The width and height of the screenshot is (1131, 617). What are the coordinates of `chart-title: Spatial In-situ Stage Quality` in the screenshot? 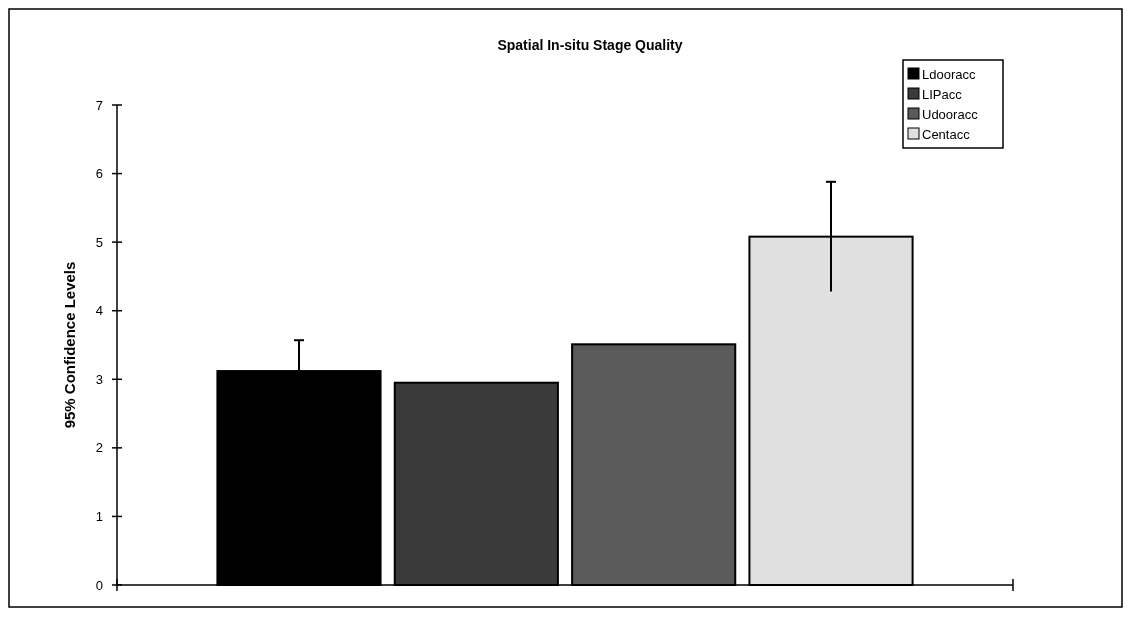 It's located at (590, 45).